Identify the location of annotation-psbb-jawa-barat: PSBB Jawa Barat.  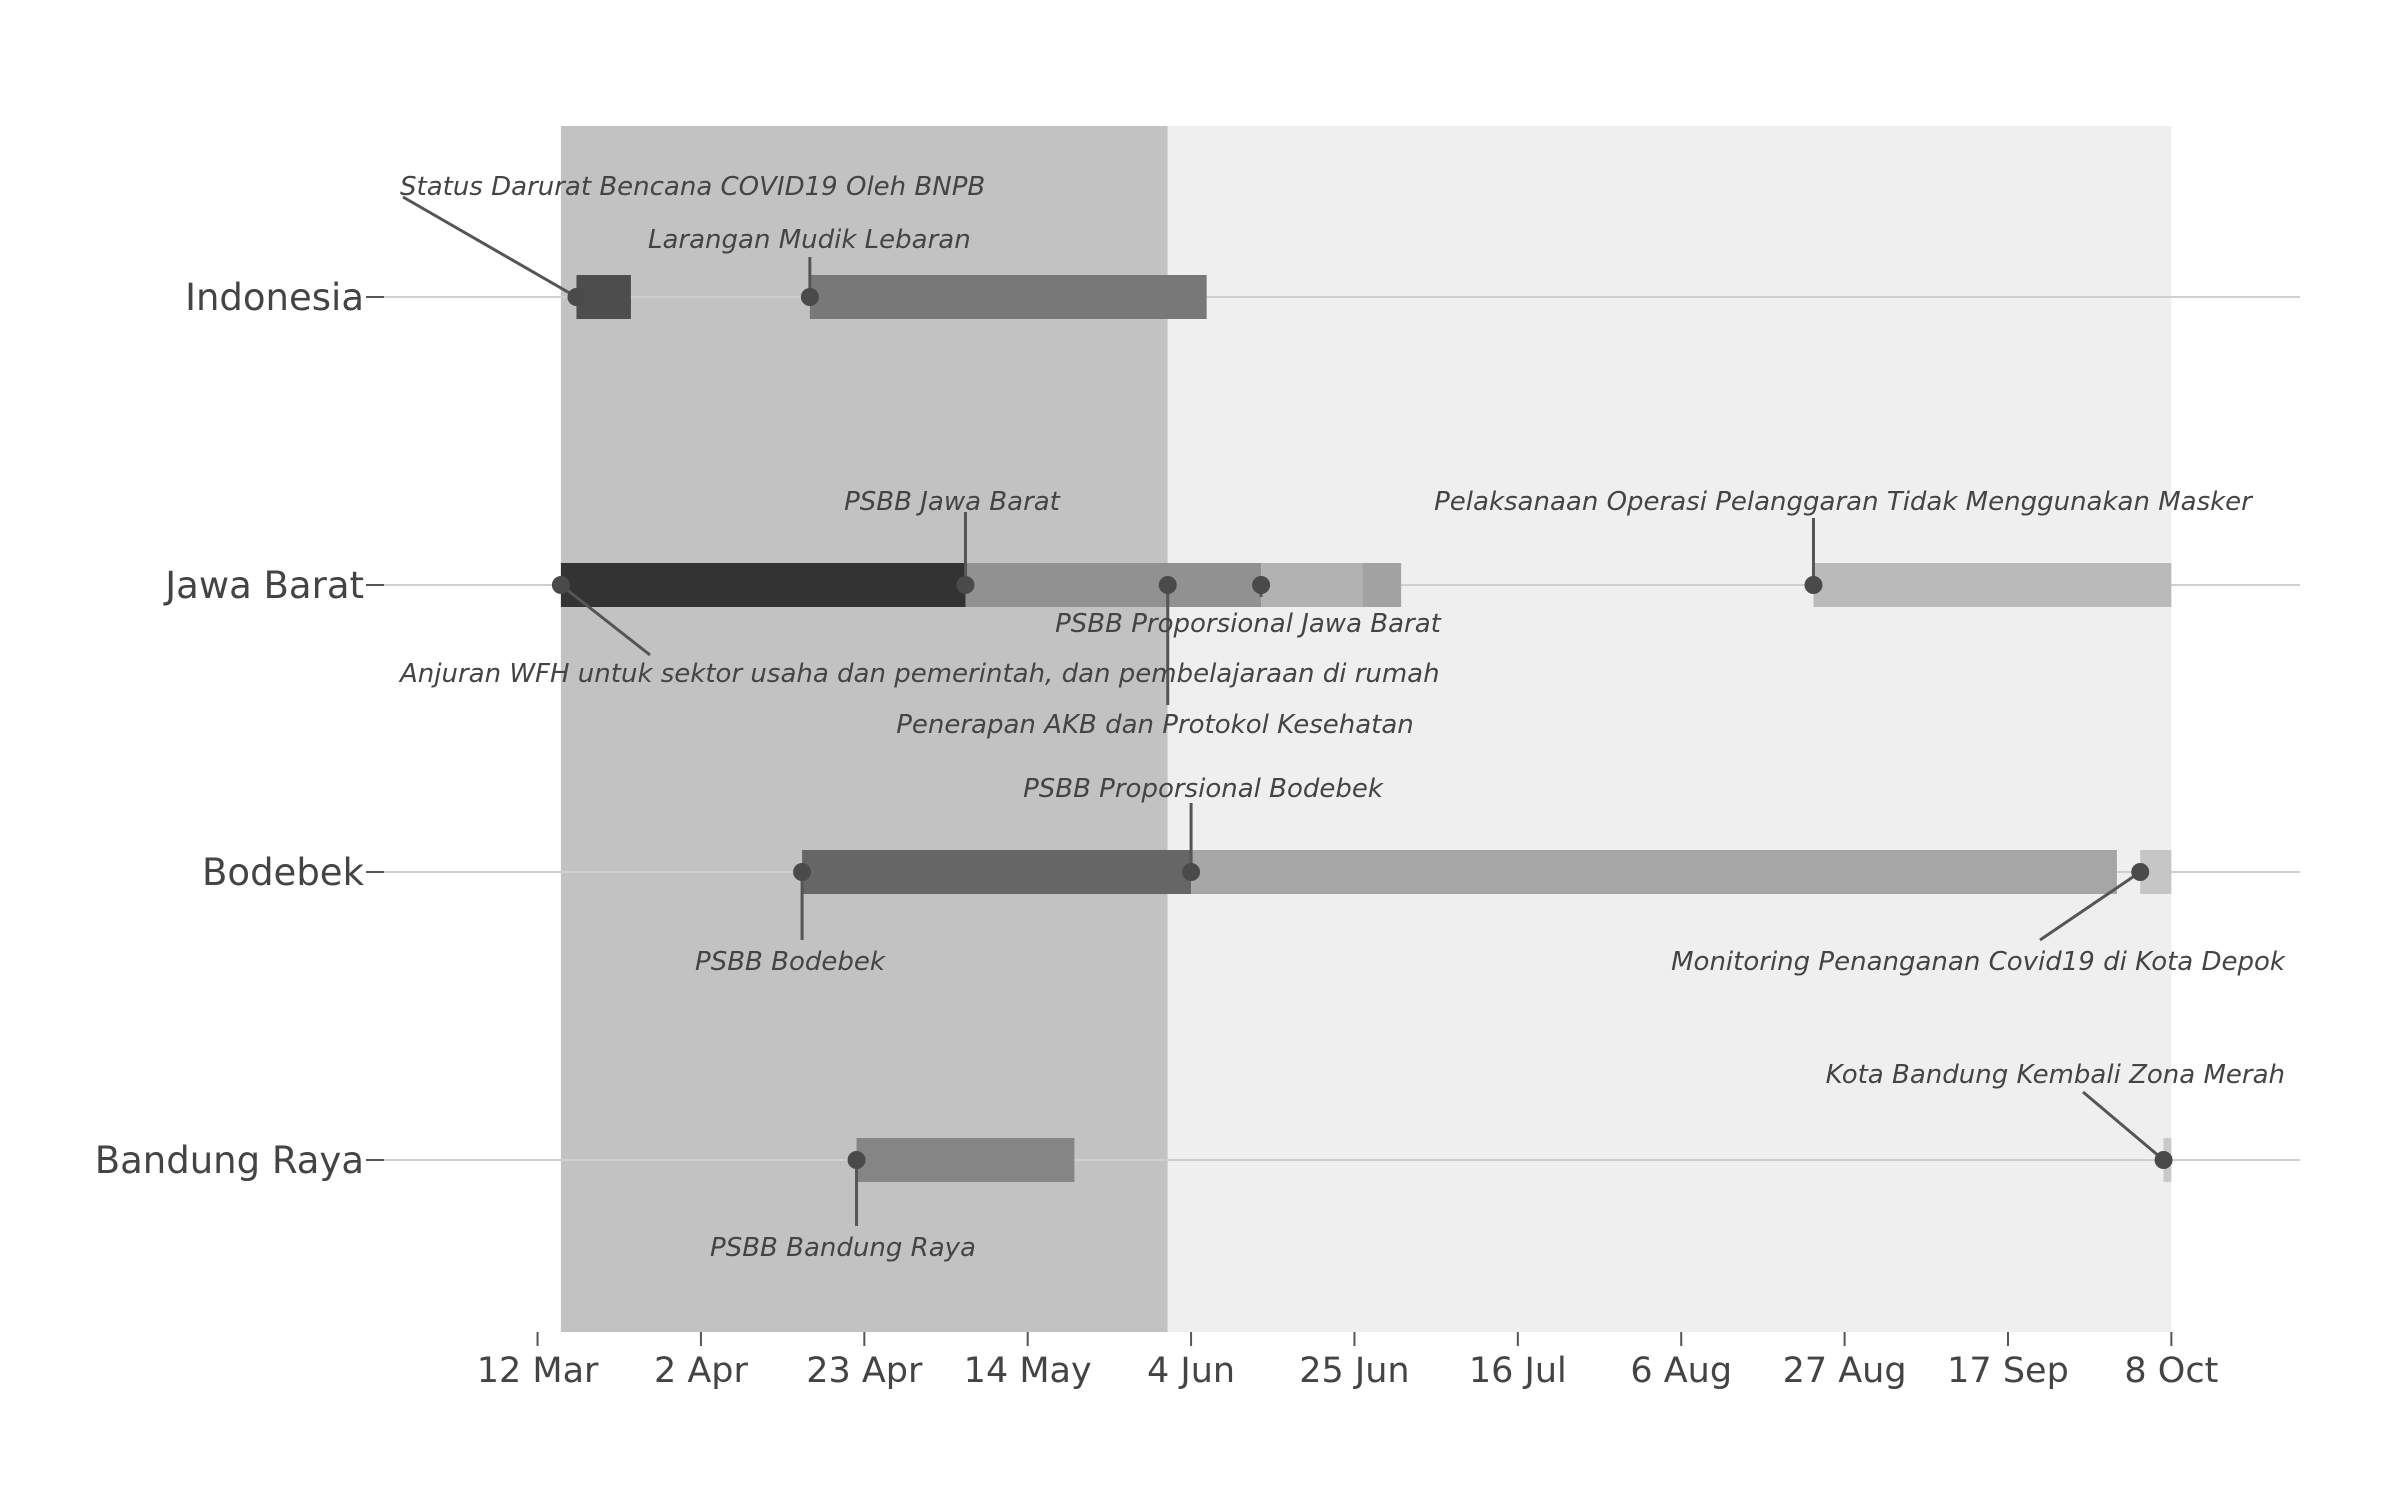
(952, 502).